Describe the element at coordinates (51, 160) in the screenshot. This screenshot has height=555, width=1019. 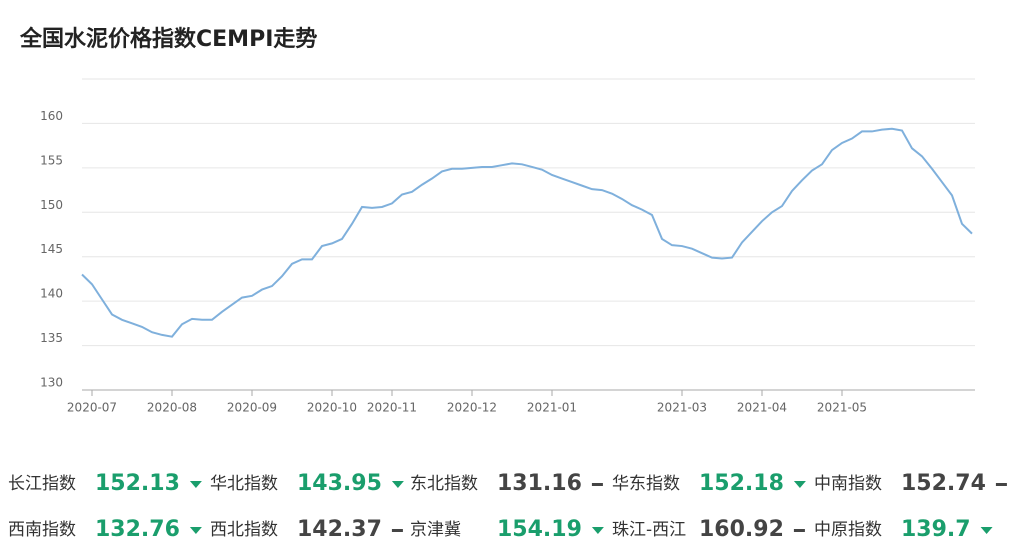
I see `y-tick-label: 155` at that location.